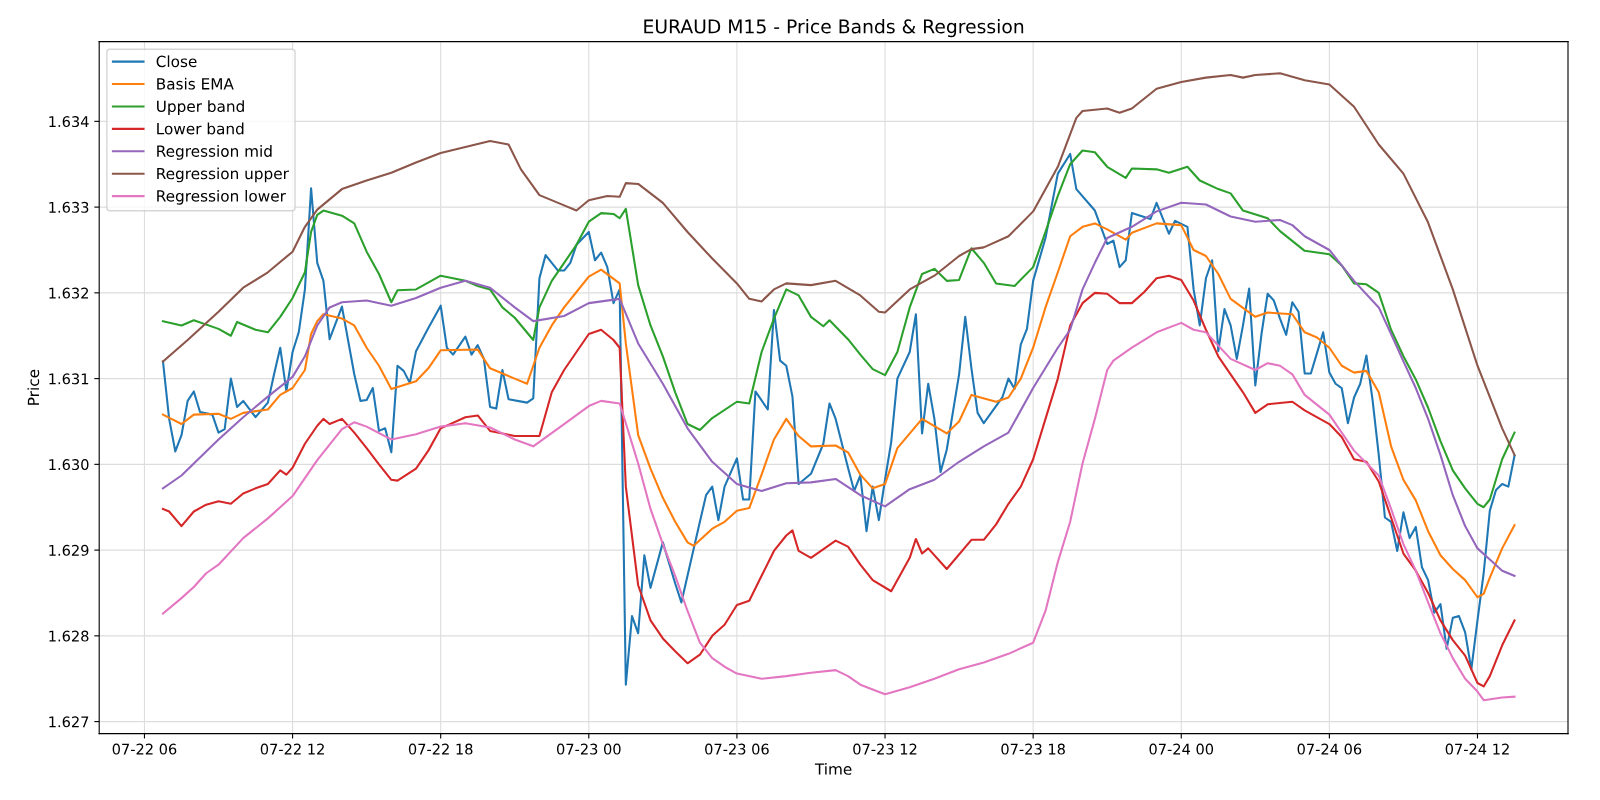 The width and height of the screenshot is (1600, 800). I want to click on x-tick-label: 07-24 06, so click(1329, 749).